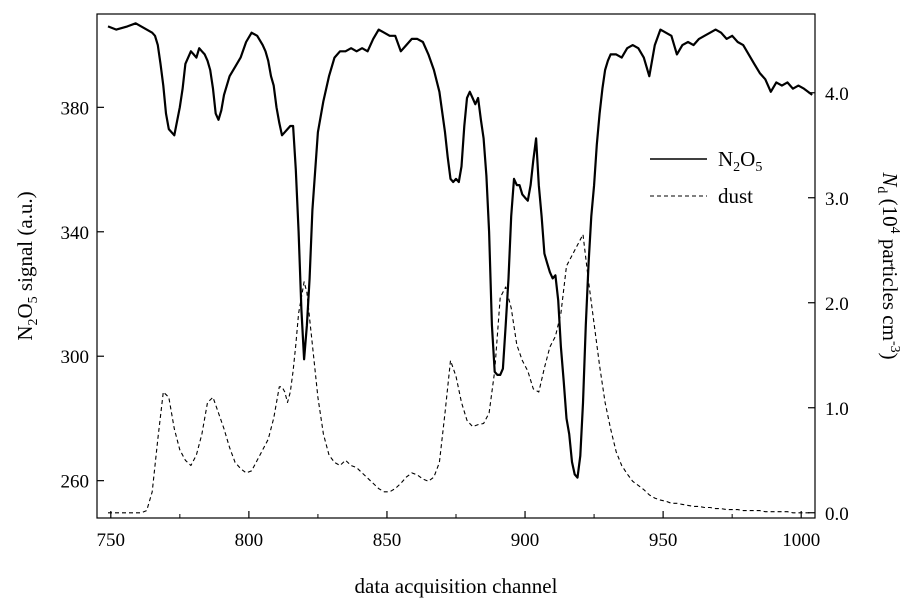 This screenshot has width=917, height=606. Describe the element at coordinates (663, 540) in the screenshot. I see `x-tick-label: 950` at that location.